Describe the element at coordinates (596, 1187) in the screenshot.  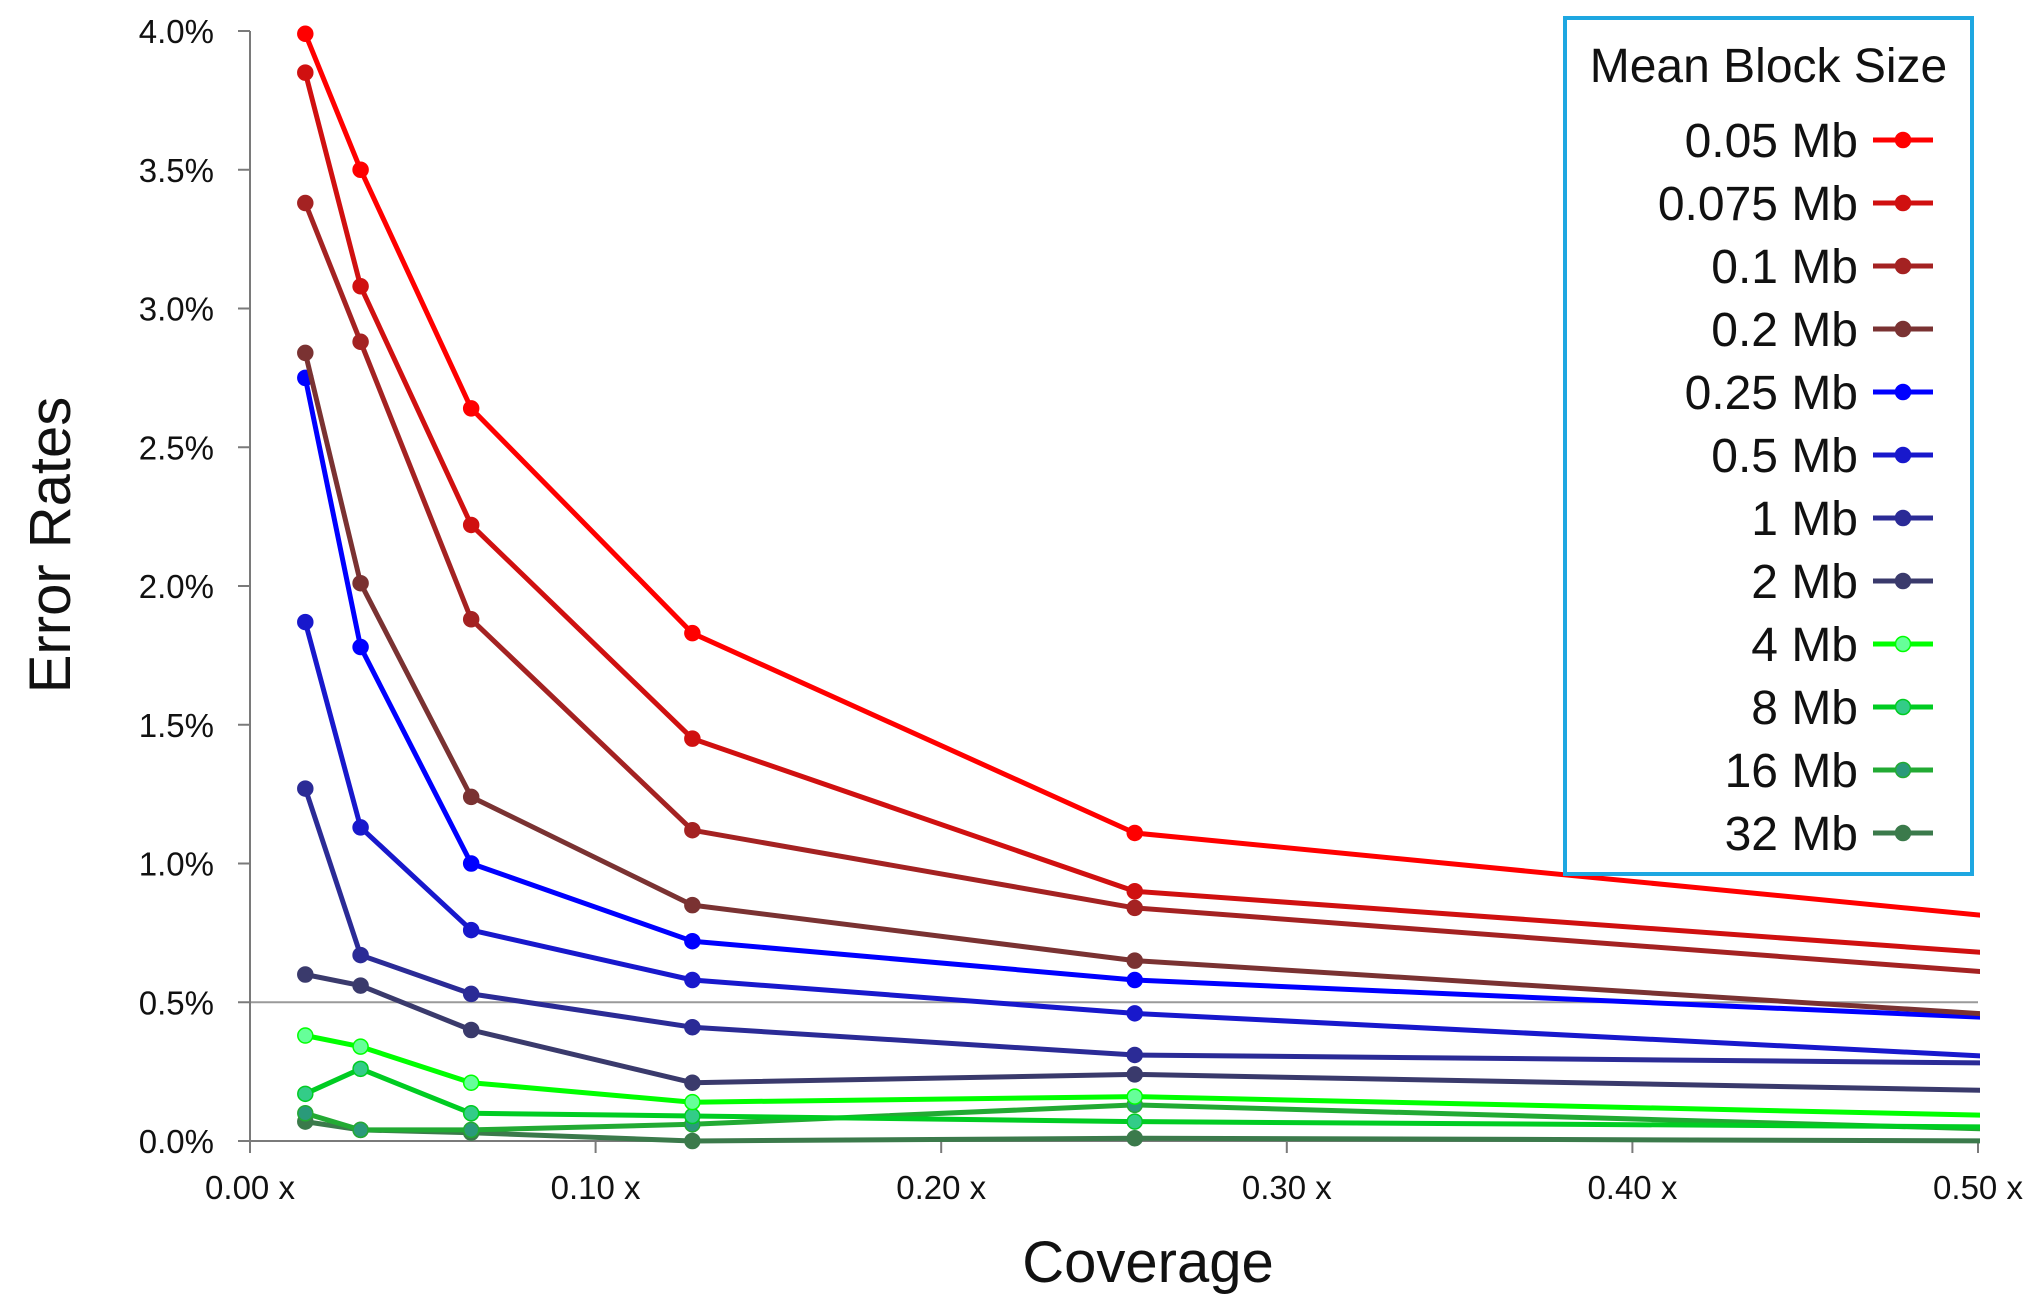
I see `x-tick-label: 0.10 x` at that location.